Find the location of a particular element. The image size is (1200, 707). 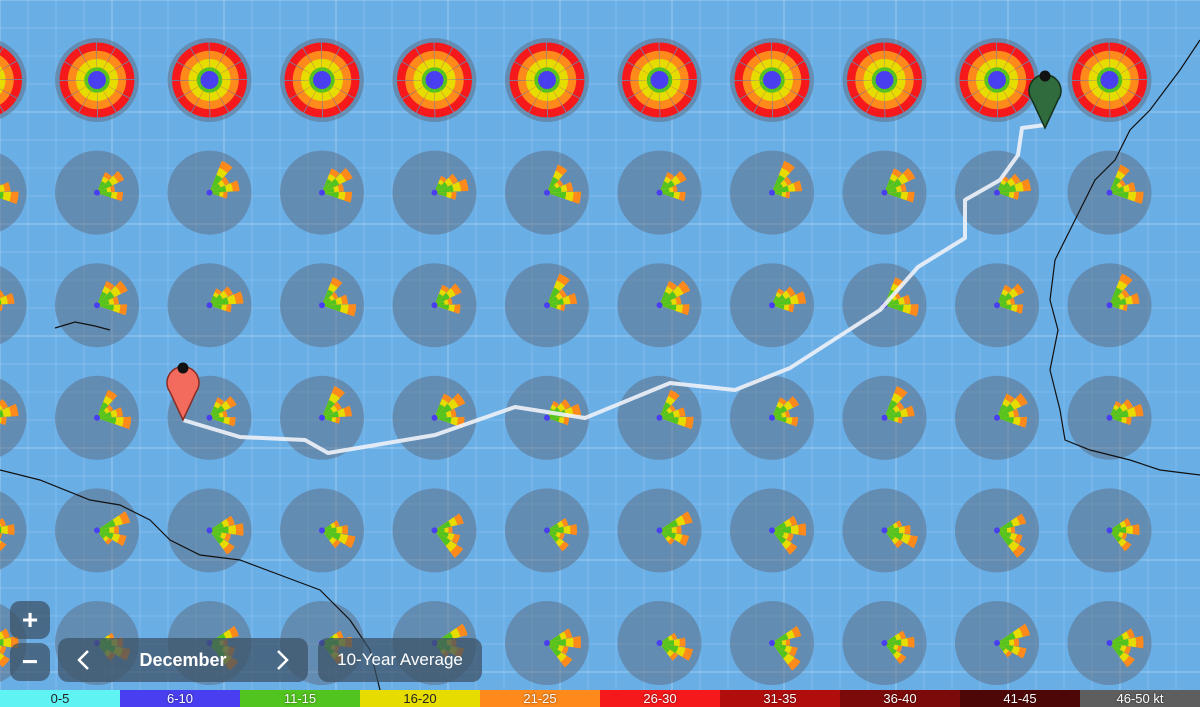

next-month is located at coordinates (283, 660).